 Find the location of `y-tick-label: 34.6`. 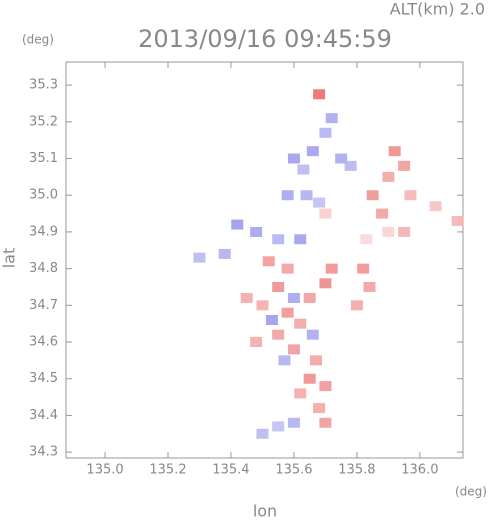

y-tick-label: 34.6 is located at coordinates (43, 342).